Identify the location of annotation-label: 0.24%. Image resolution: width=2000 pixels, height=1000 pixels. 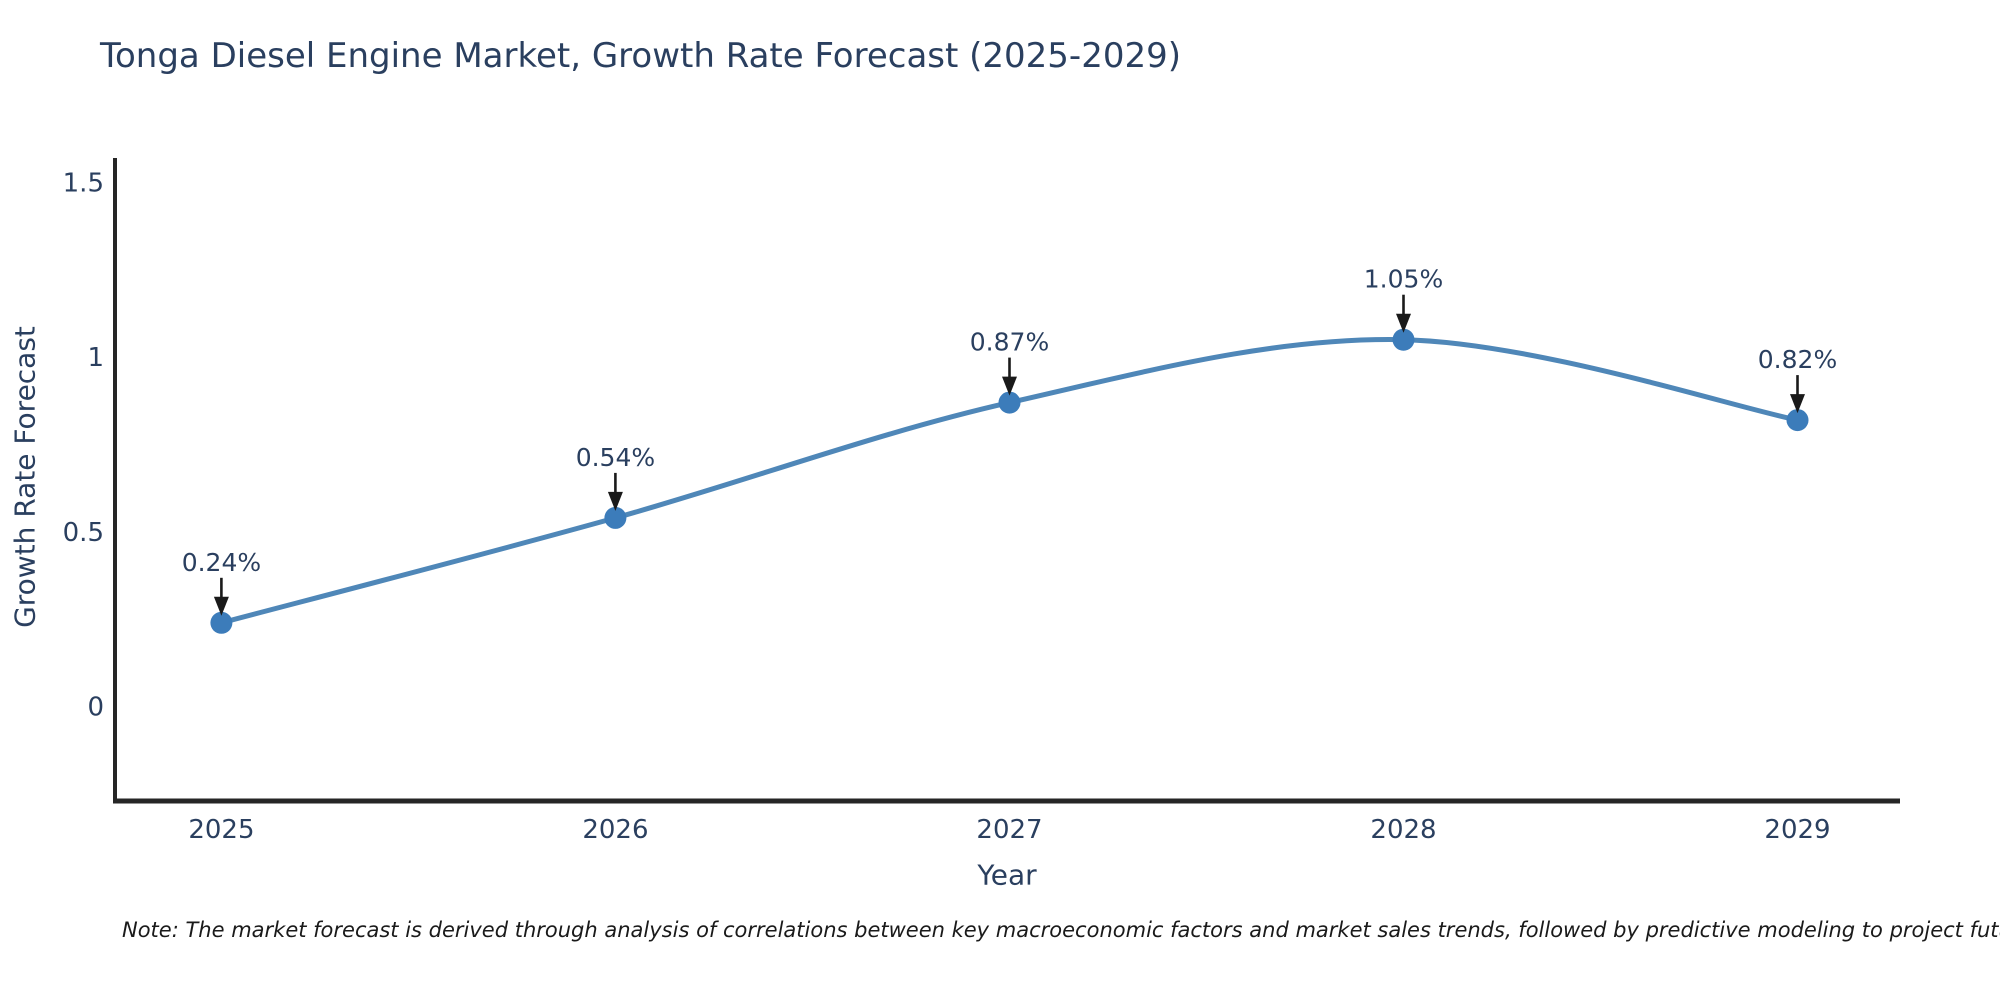
(221, 562).